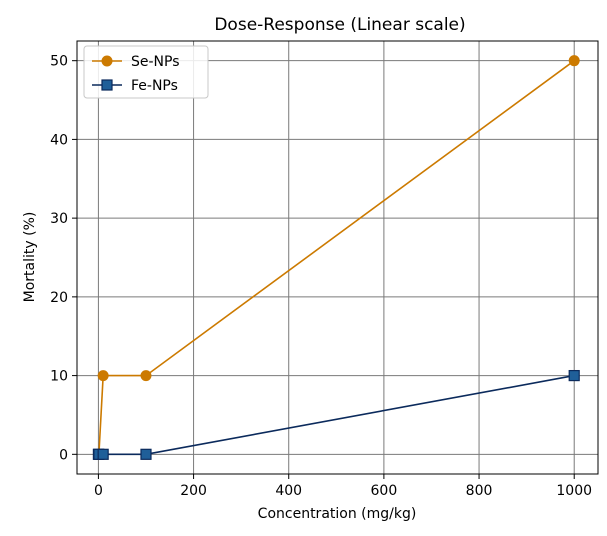  What do you see at coordinates (339, 25) in the screenshot?
I see `chart-title: Dose-Response (Linear scale)` at bounding box center [339, 25].